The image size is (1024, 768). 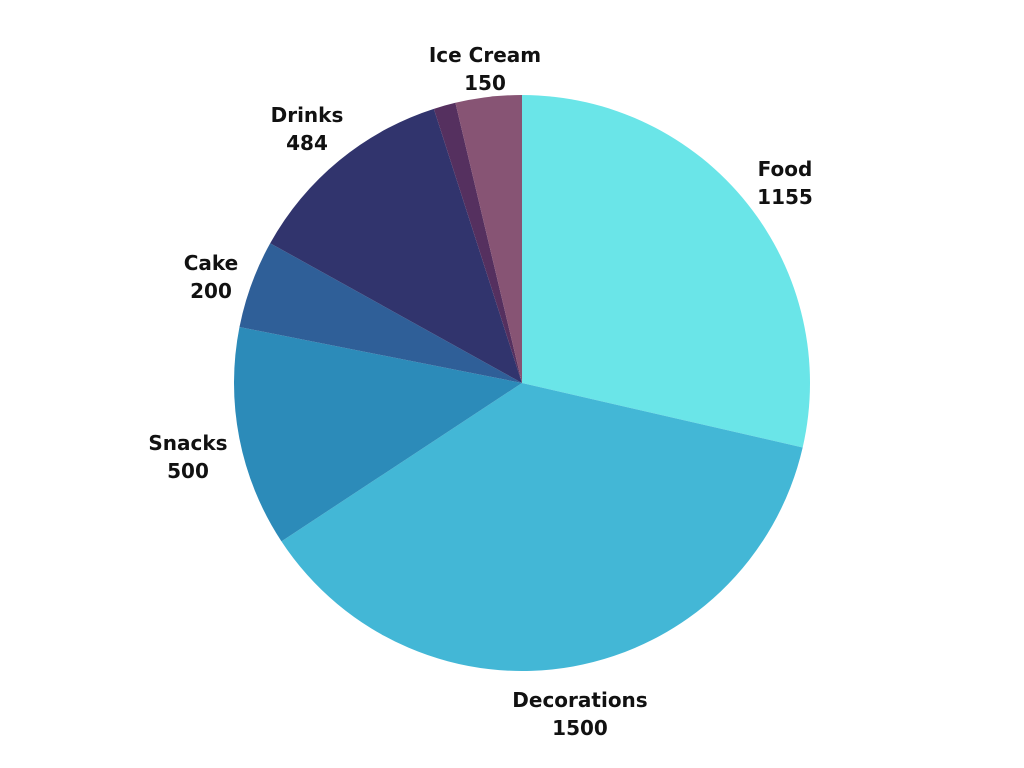 What do you see at coordinates (485, 83) in the screenshot?
I see `slice-label-value: 150` at bounding box center [485, 83].